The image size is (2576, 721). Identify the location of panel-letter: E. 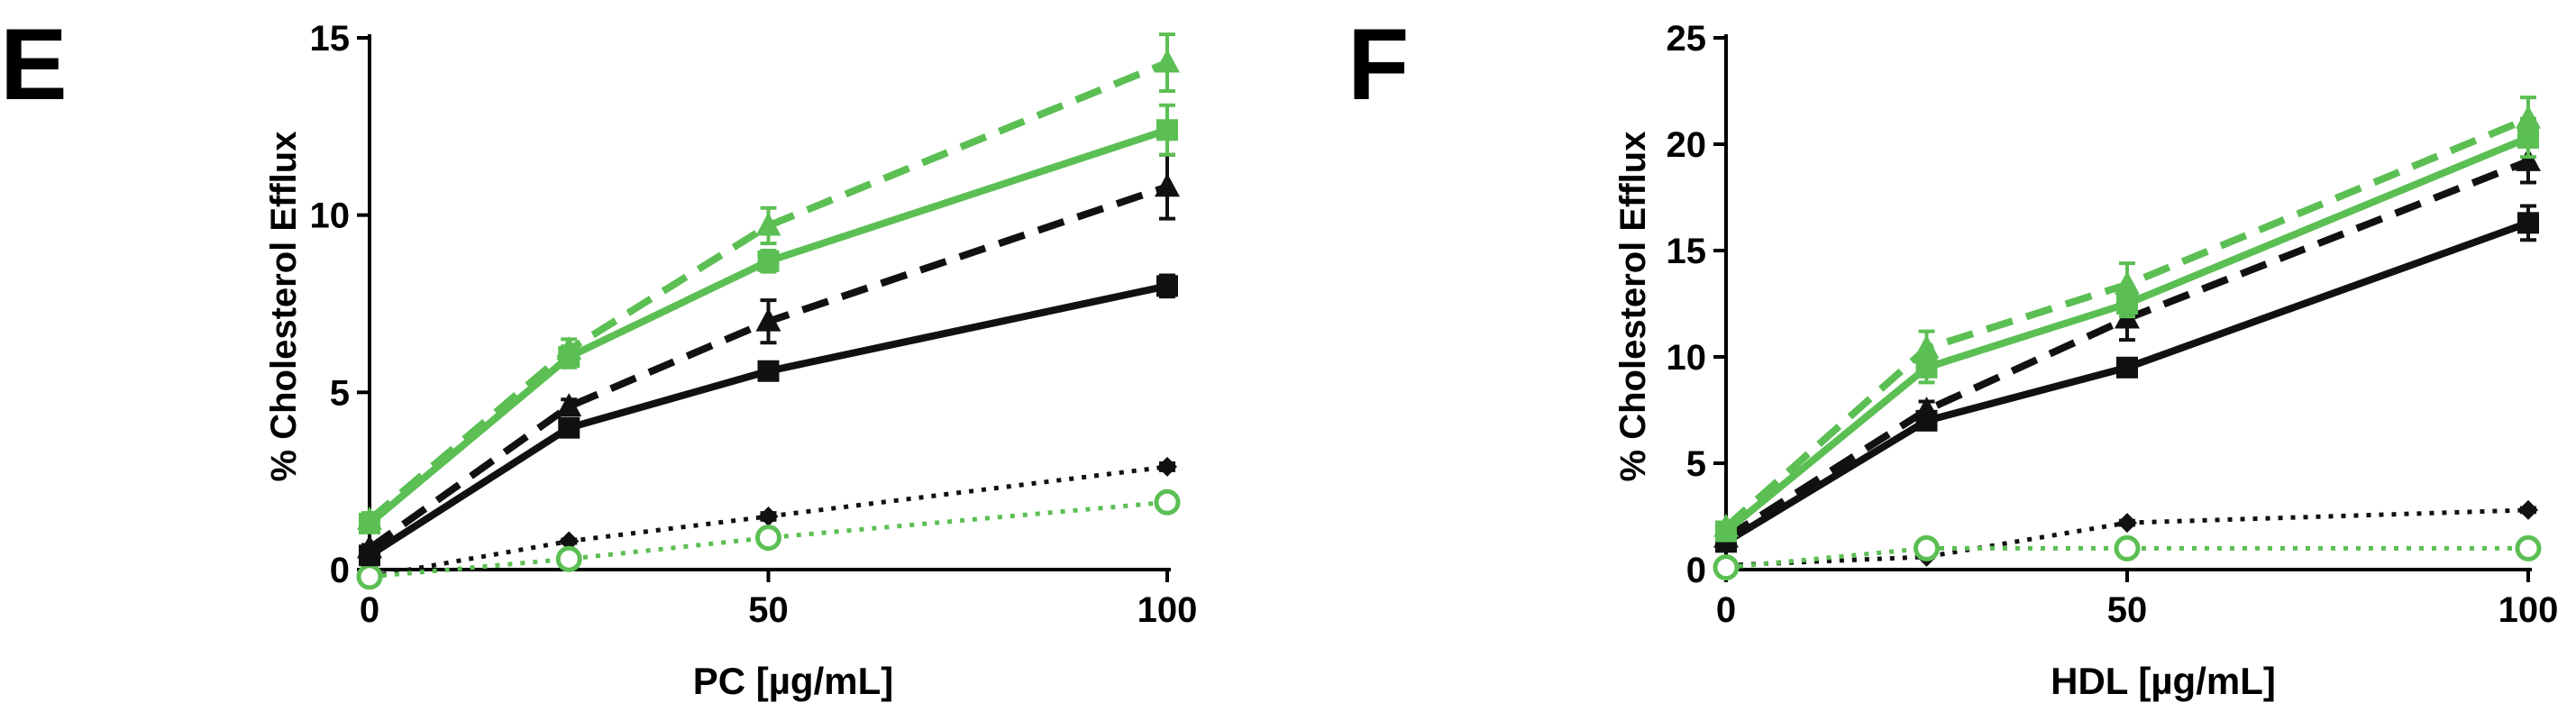
(34, 64).